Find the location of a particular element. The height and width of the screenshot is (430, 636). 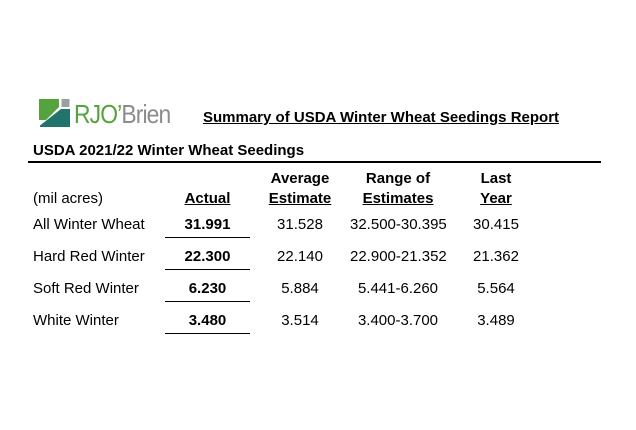

unit-label: (mil acres) is located at coordinates (68, 198).